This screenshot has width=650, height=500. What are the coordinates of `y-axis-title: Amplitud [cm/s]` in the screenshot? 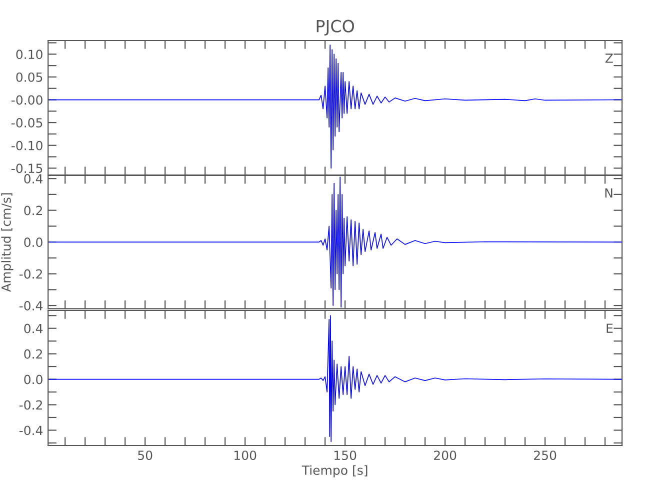 It's located at (7, 242).